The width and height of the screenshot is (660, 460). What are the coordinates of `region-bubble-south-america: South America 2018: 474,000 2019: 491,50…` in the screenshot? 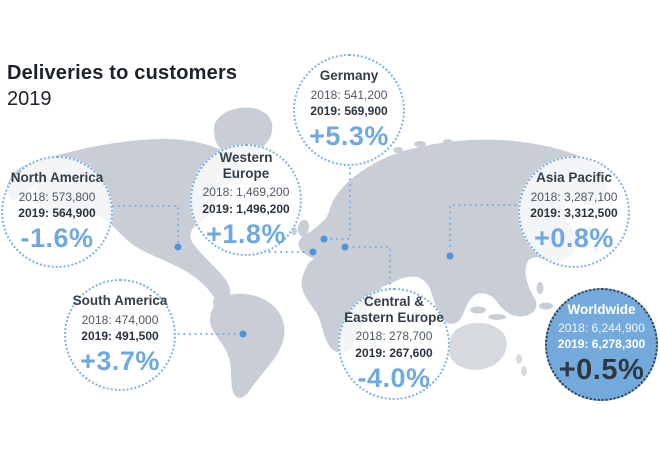 It's located at (120, 335).